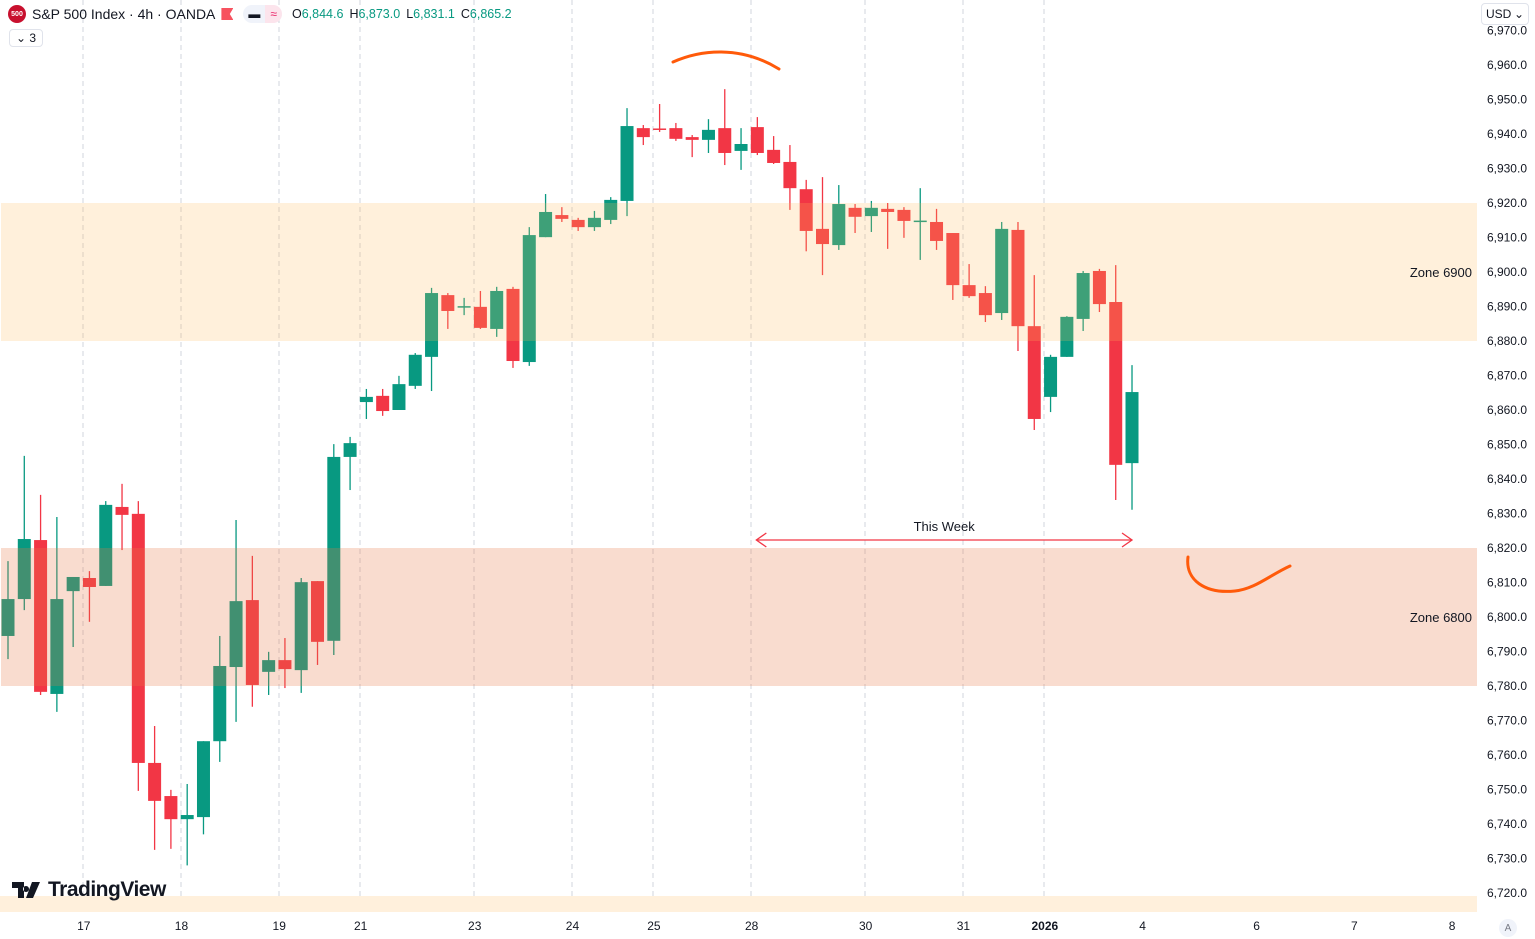  Describe the element at coordinates (227, 14) in the screenshot. I see `flag-icon` at that location.